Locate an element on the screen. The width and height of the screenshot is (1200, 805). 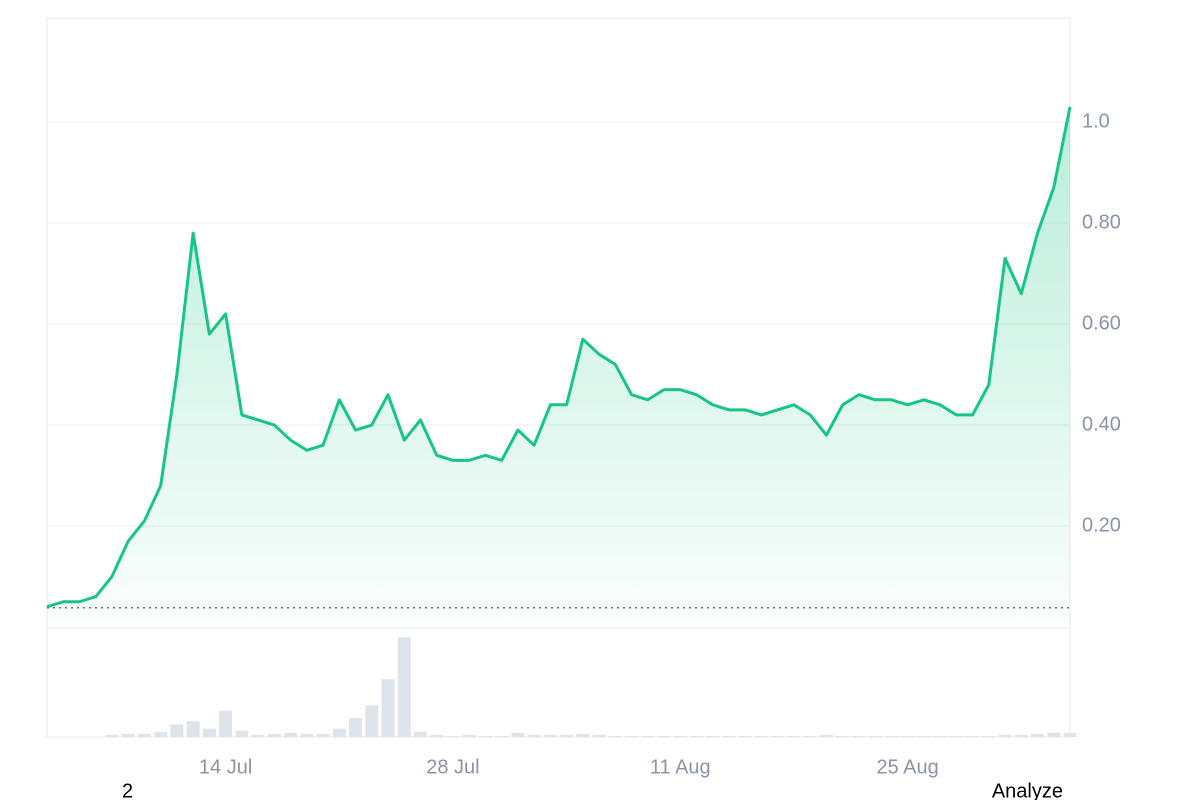
footer-left: 2 is located at coordinates (127, 790).